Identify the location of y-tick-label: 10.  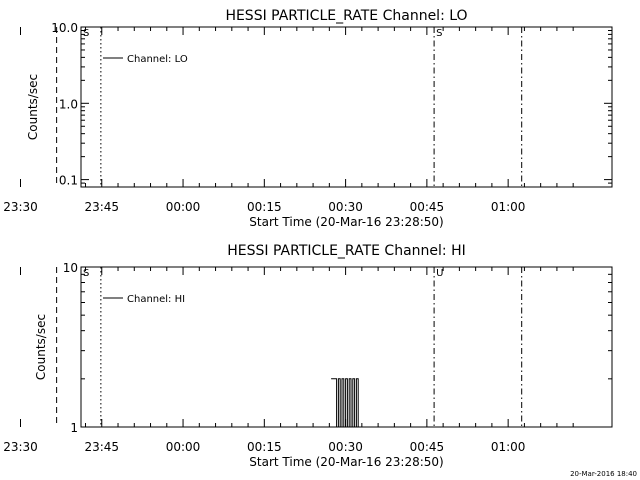
(70, 268).